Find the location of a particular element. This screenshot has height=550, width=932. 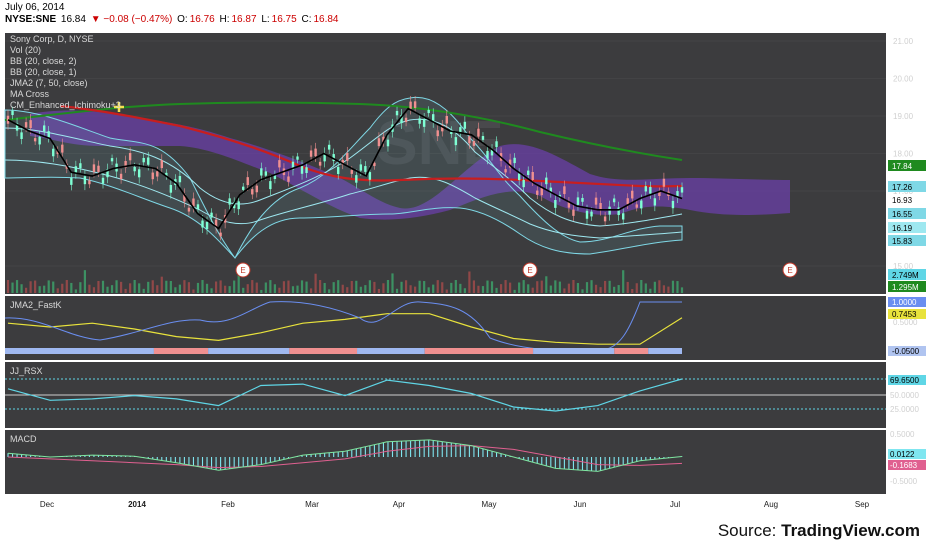

symbol-label: NYSE:SNE is located at coordinates (31, 19).